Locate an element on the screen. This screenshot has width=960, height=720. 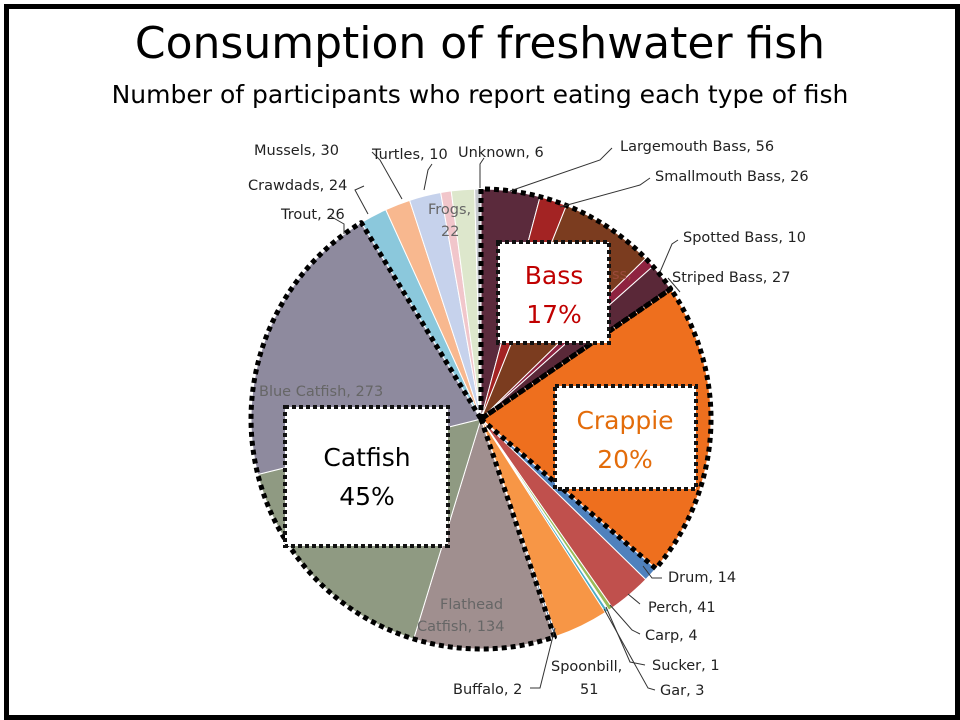
bass-group-outline is located at coordinates (576, 304).